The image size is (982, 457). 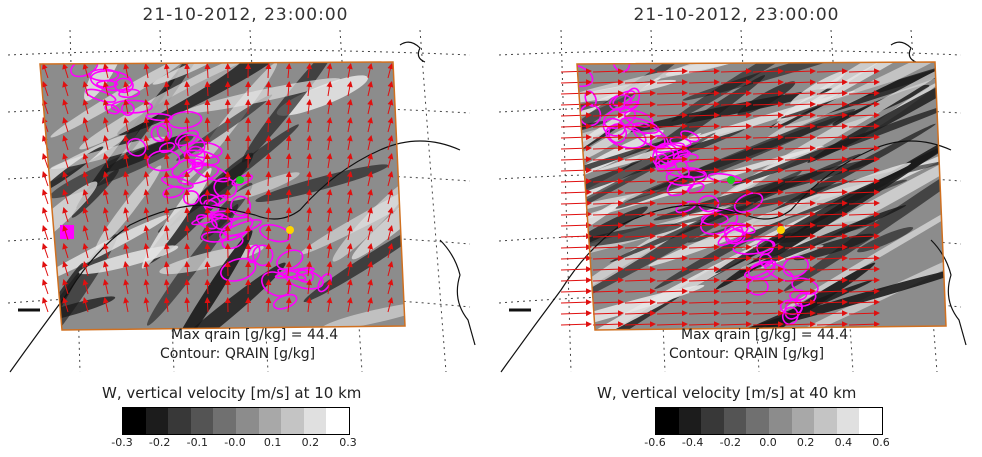 I want to click on colorbar-tick-label: 0.6, so click(x=881, y=442).